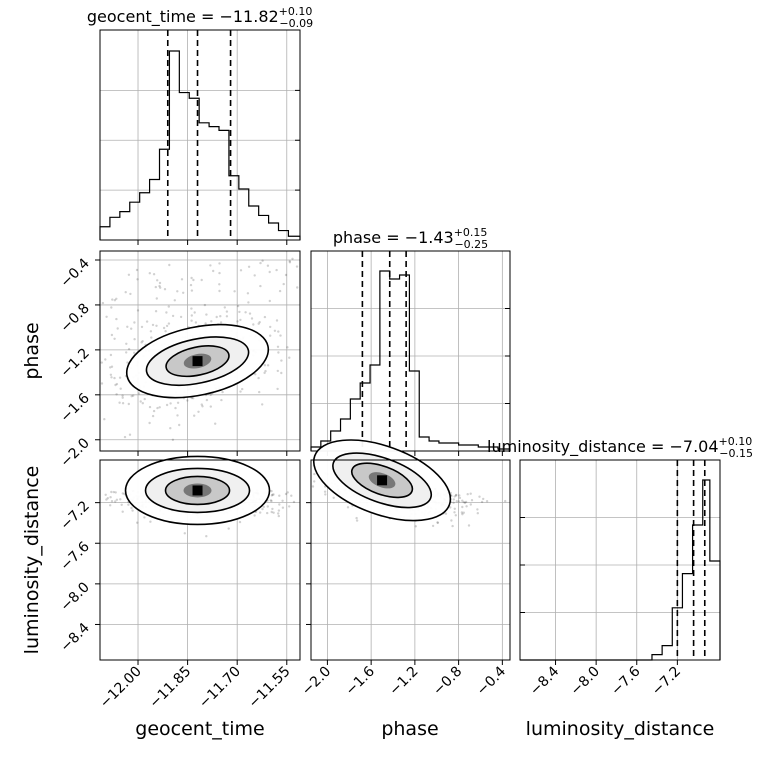  Describe the element at coordinates (544, 680) in the screenshot. I see `x-tick-label: −8.4` at that location.